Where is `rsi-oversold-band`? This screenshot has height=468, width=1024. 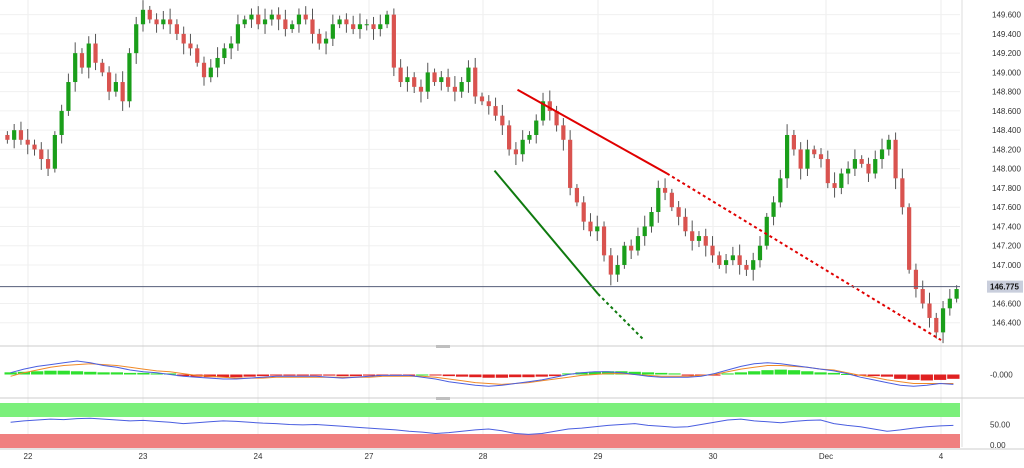 rsi-oversold-band is located at coordinates (480, 441).